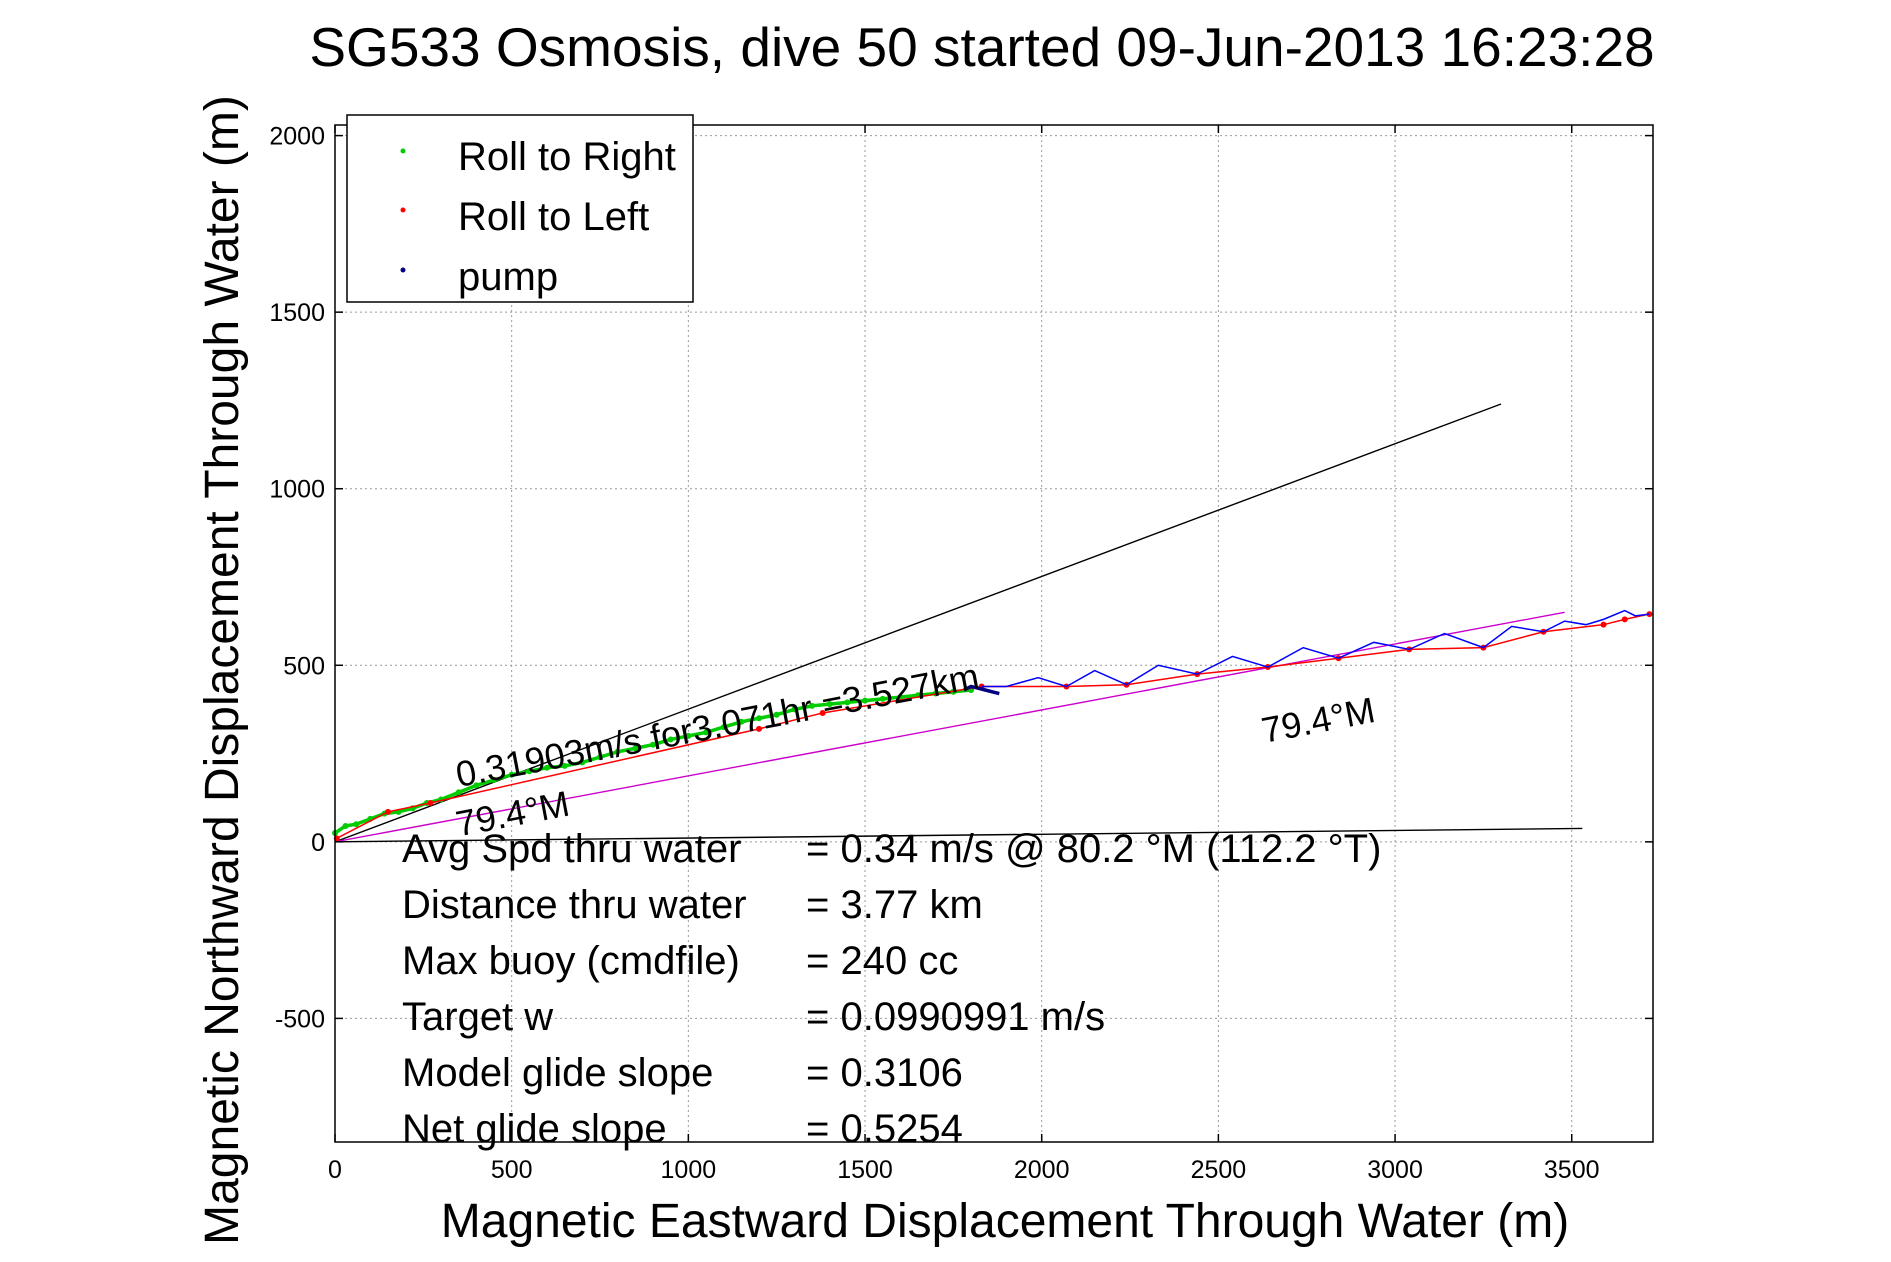 The height and width of the screenshot is (1262, 1891). What do you see at coordinates (300, 1019) in the screenshot?
I see `y-tick-label: -500` at bounding box center [300, 1019].